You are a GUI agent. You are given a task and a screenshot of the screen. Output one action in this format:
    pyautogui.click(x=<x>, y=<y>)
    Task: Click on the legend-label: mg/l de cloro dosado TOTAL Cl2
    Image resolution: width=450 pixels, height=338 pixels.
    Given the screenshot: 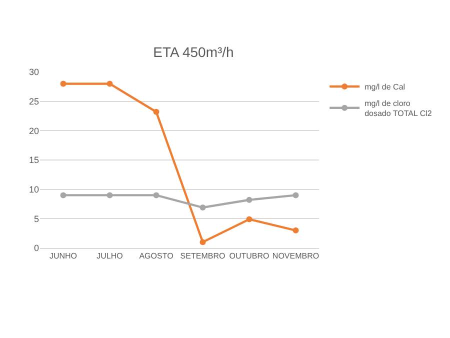 What is the action you would take?
    pyautogui.click(x=398, y=108)
    